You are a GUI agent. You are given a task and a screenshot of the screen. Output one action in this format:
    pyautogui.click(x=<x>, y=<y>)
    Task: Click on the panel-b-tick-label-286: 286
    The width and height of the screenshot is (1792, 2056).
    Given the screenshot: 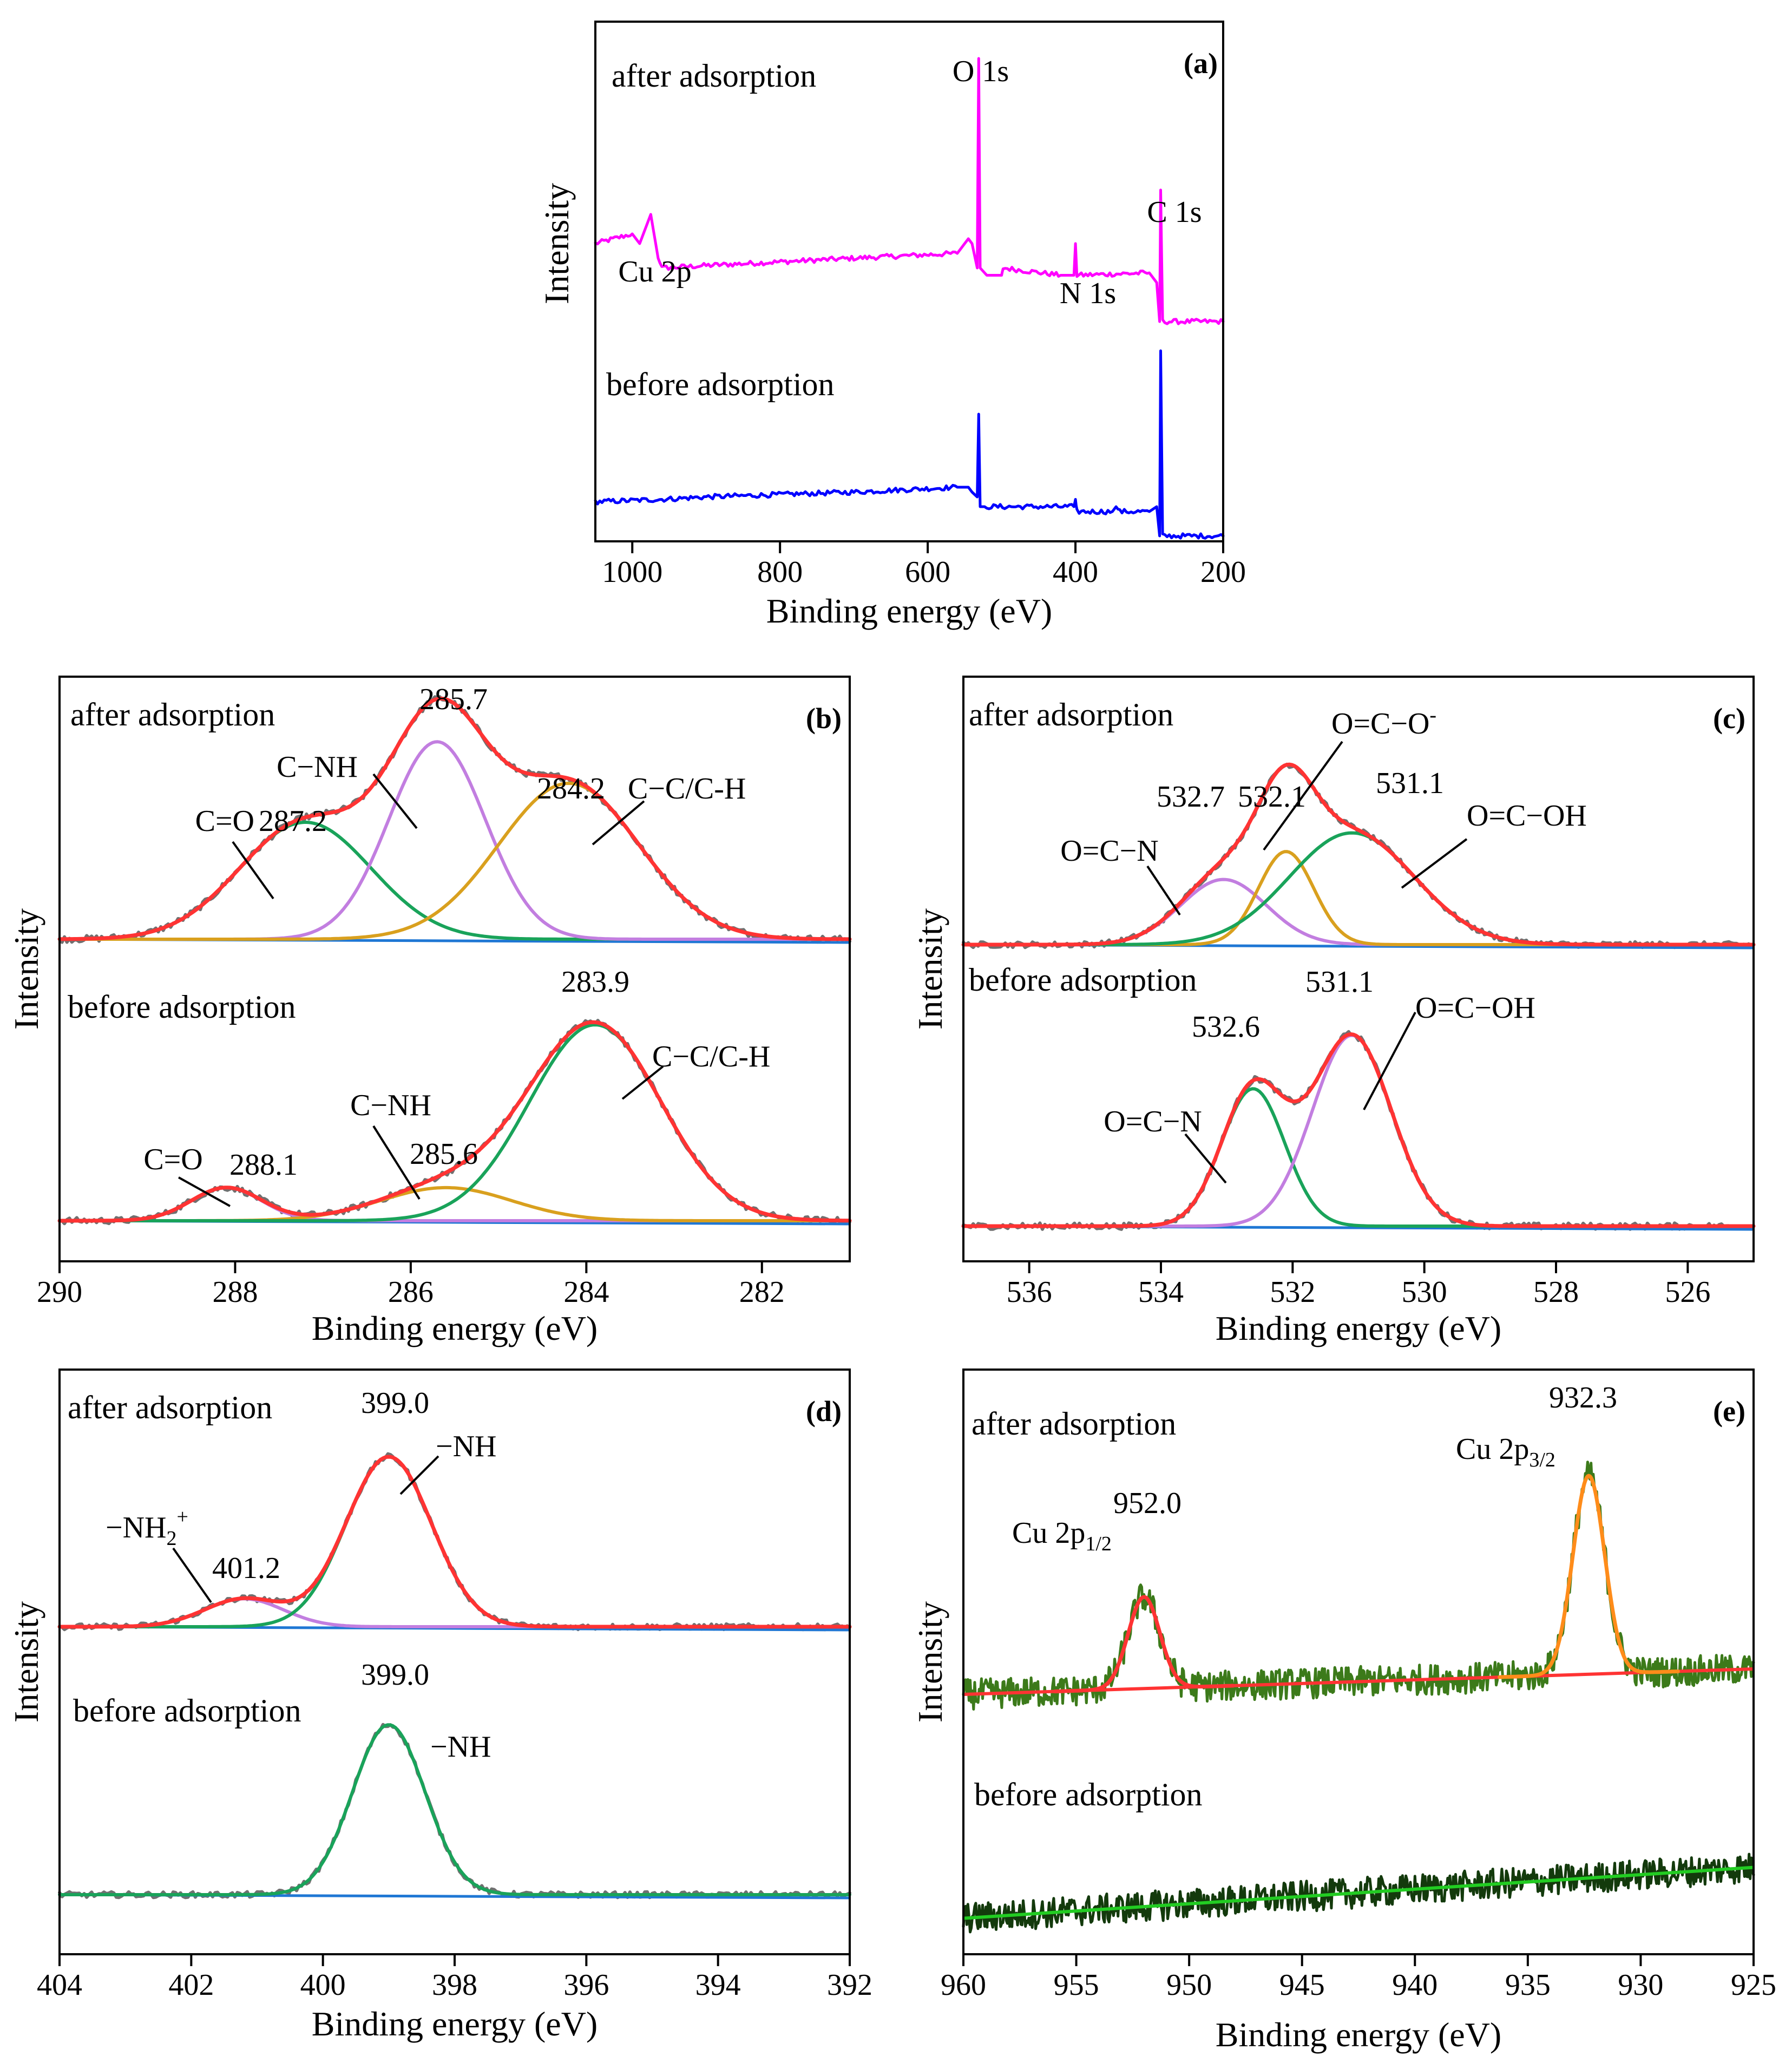 What is the action you would take?
    pyautogui.click(x=411, y=1292)
    